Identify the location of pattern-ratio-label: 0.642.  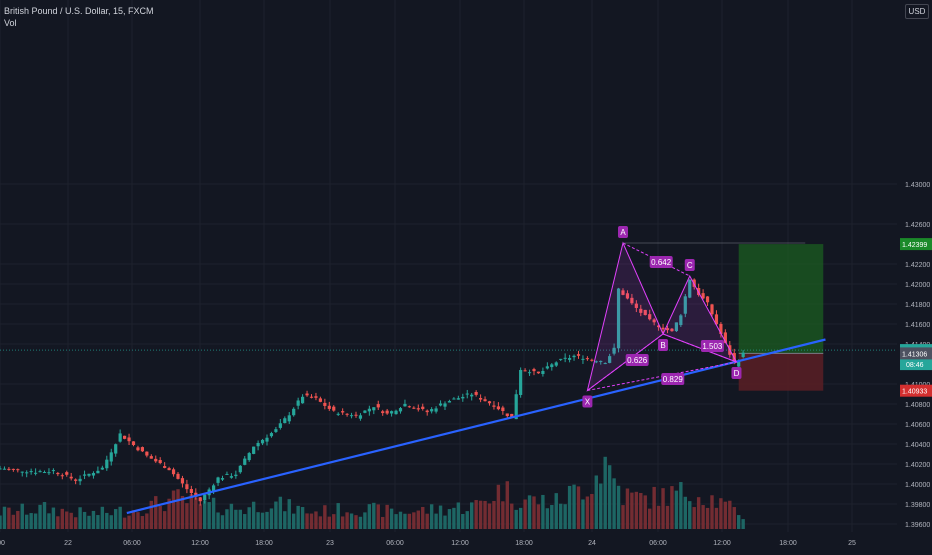
(661, 262).